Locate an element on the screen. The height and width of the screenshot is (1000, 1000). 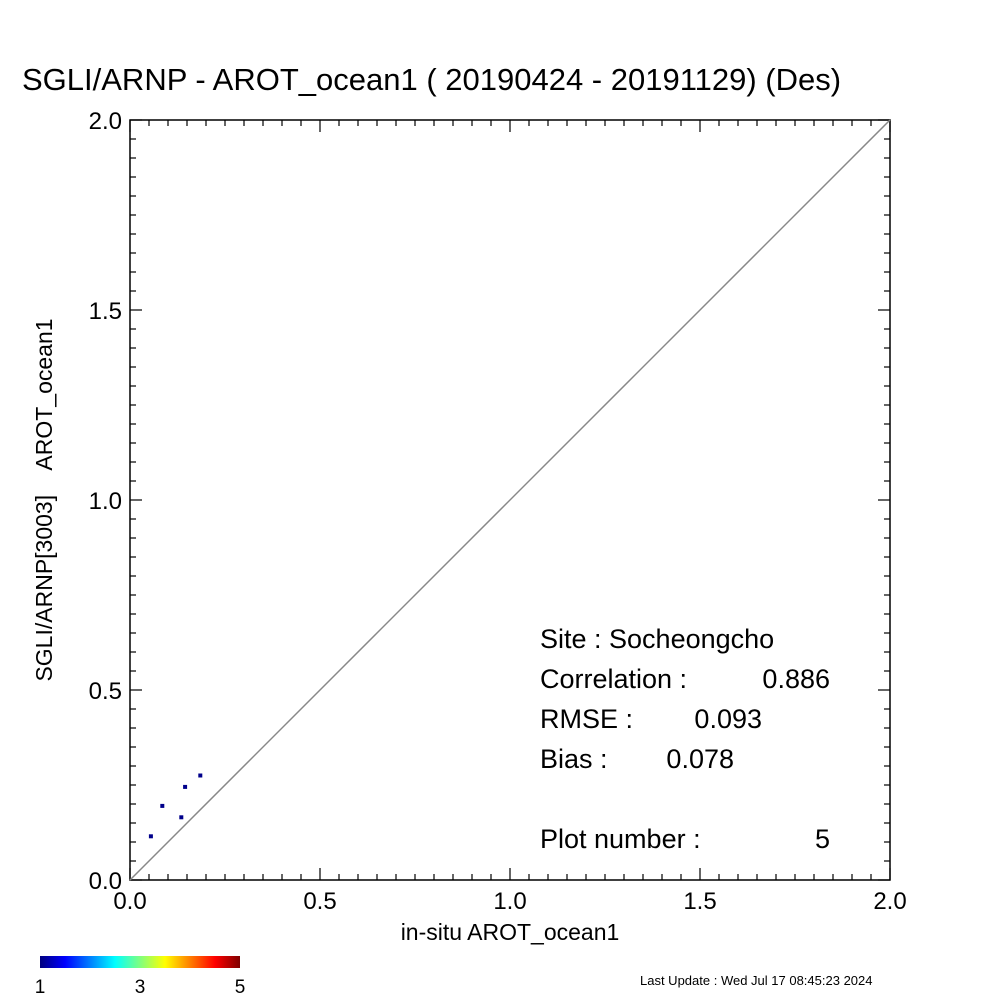
correlation-value: 0.886 is located at coordinates (796, 679).